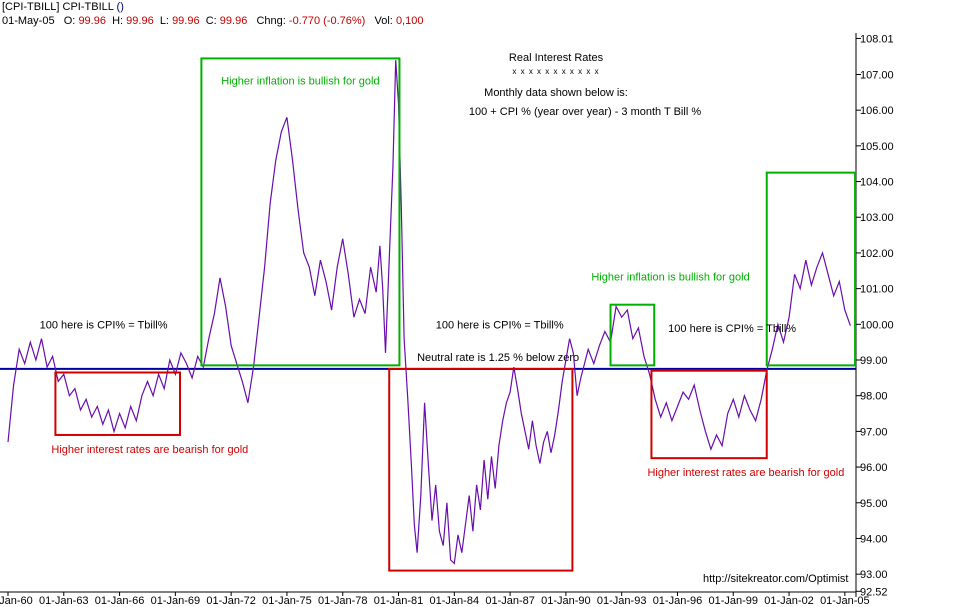 Image resolution: width=978 pixels, height=607 pixels. Describe the element at coordinates (789, 601) in the screenshot. I see `x-tick-label: 01-Jan-02` at that location.